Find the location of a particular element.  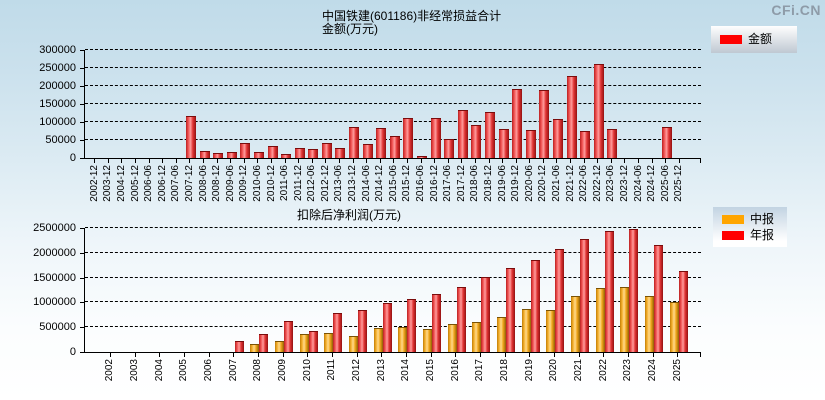

x-axis-tick-label: 2014 is located at coordinates (406, 370).